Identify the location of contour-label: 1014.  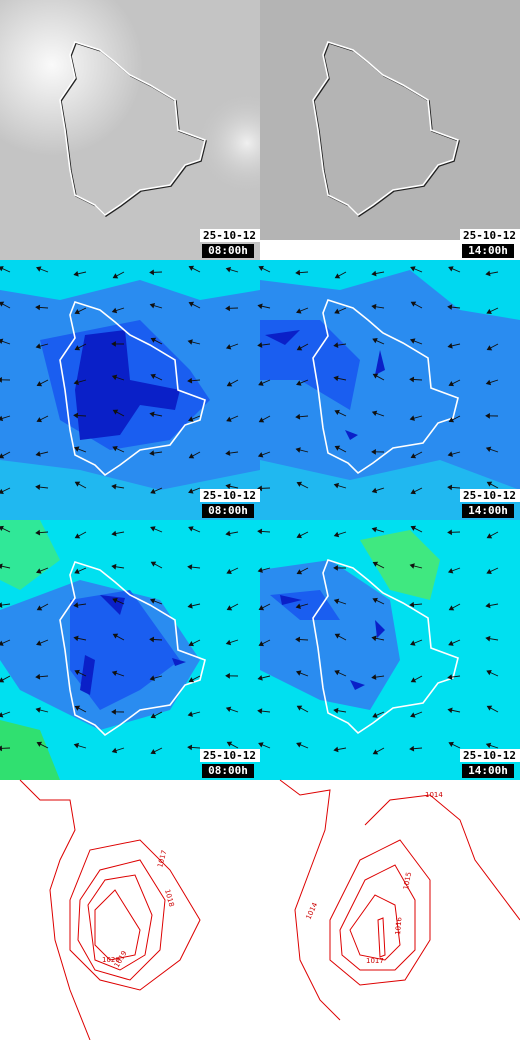
(434, 795).